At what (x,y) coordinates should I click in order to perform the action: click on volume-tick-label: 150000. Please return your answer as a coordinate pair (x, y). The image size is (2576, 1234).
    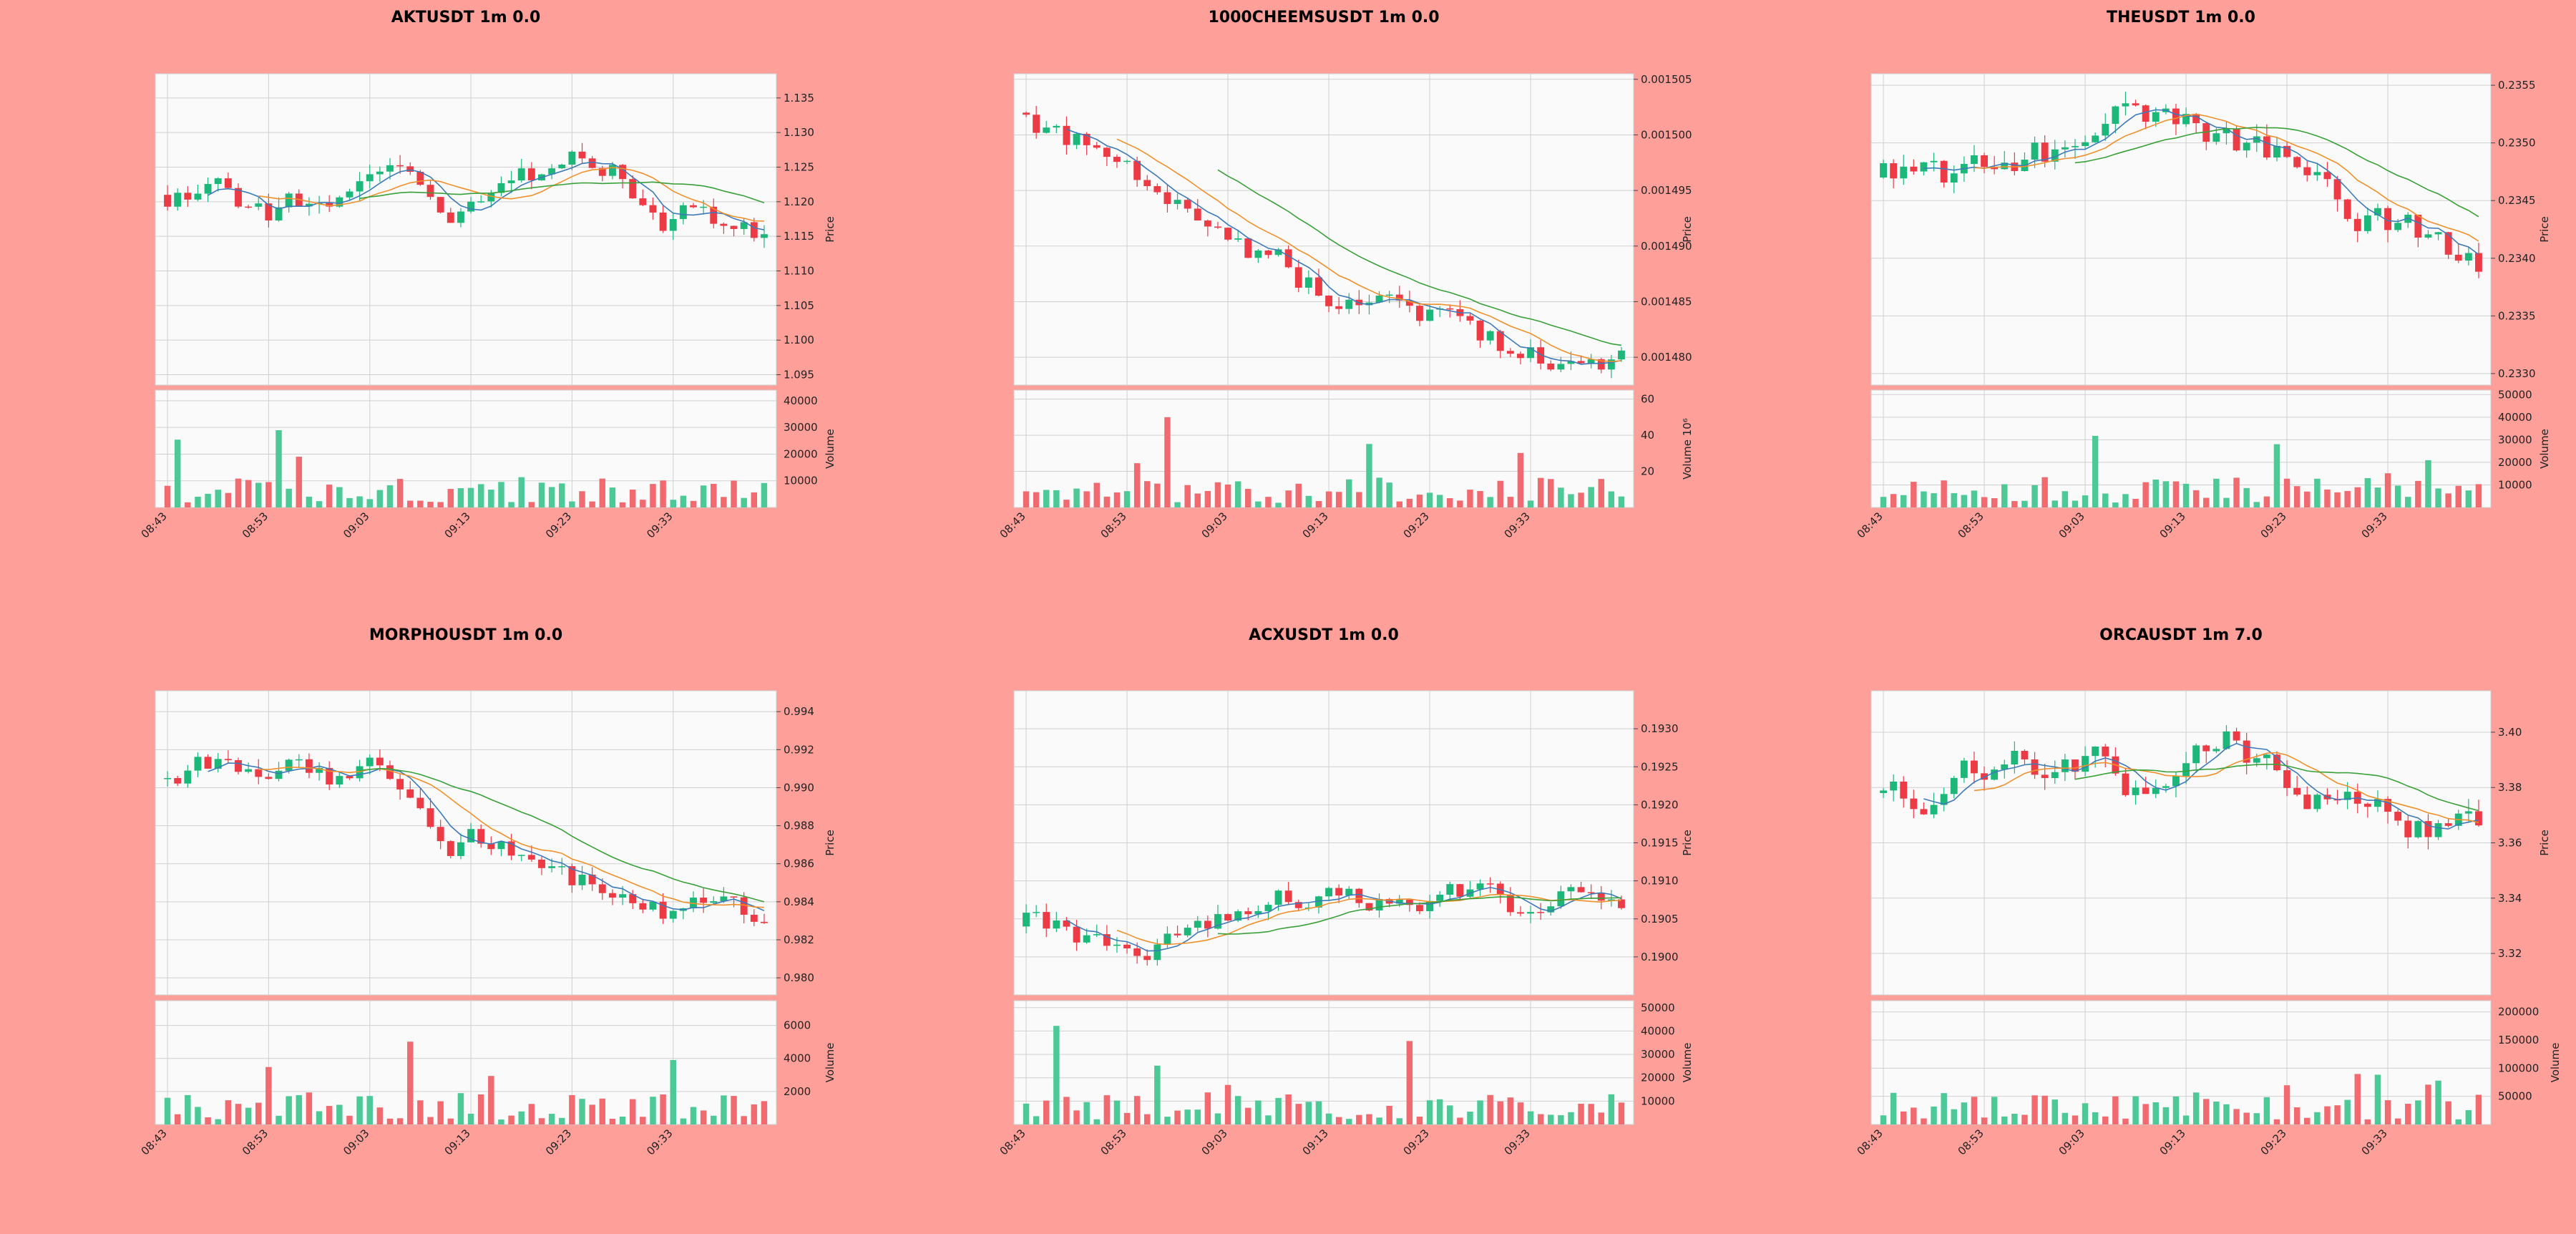
    Looking at the image, I should click on (2518, 1040).